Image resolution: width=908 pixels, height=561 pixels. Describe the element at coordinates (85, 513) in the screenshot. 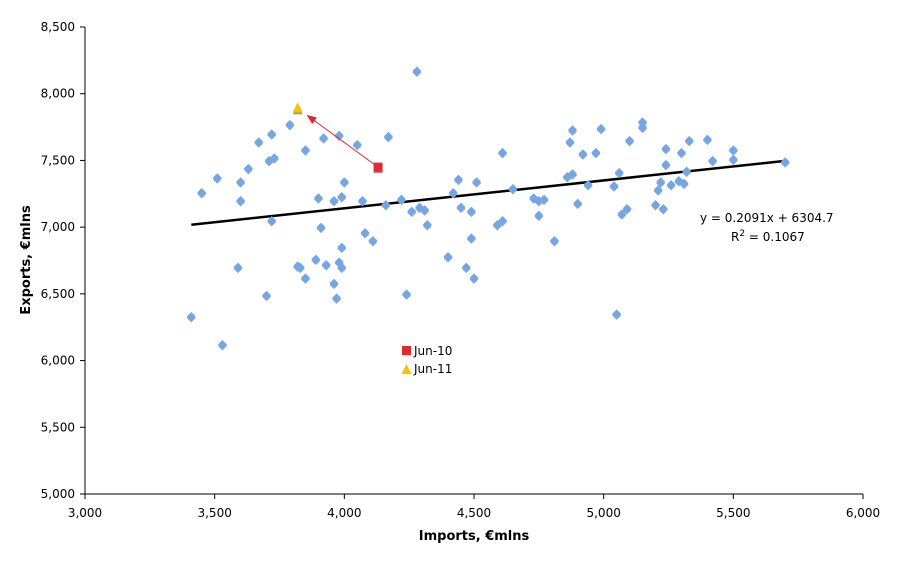

I see `x-tick-label: 3,000` at that location.